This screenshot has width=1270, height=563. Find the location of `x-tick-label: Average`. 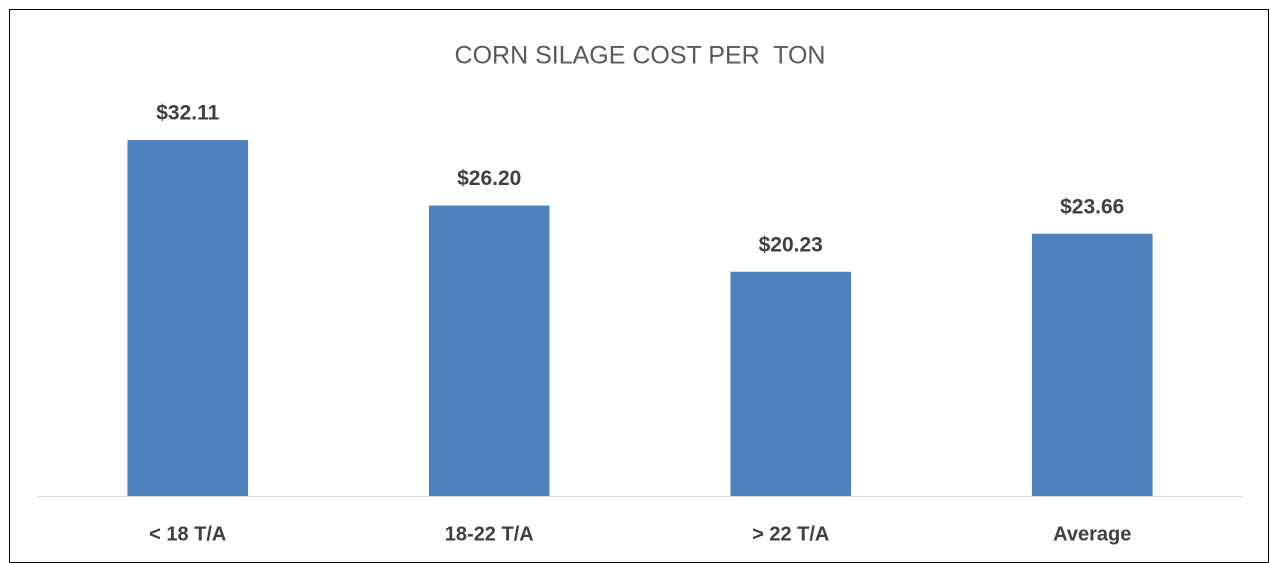

x-tick-label: Average is located at coordinates (1092, 534).